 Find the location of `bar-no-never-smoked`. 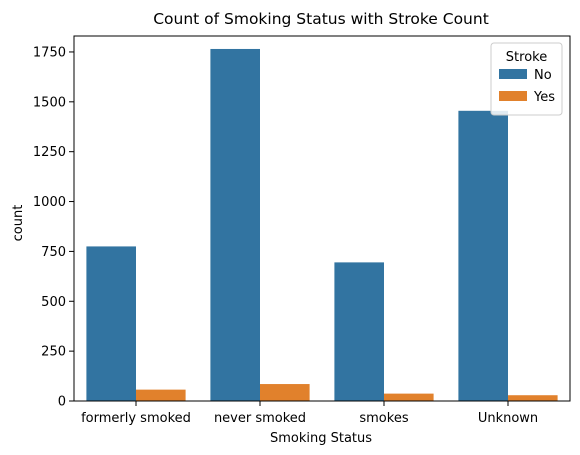

bar-no-never-smoked is located at coordinates (235, 225).